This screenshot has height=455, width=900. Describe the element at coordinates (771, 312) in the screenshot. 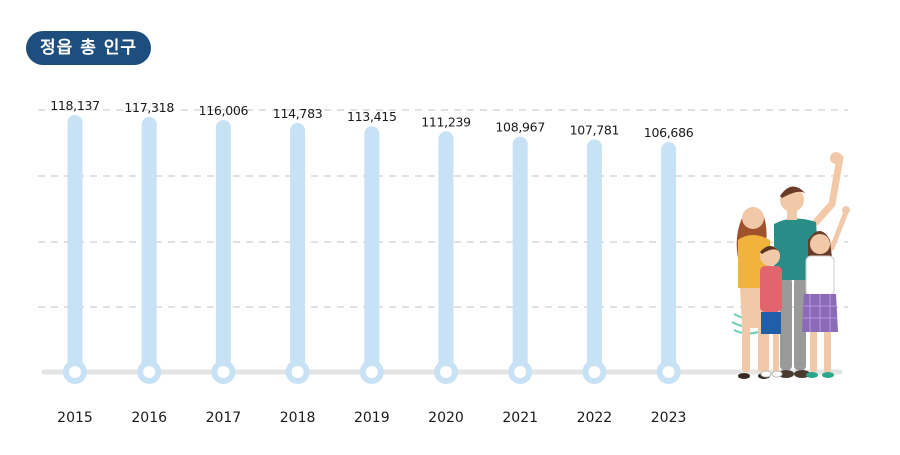

I see `boy-figure` at that location.